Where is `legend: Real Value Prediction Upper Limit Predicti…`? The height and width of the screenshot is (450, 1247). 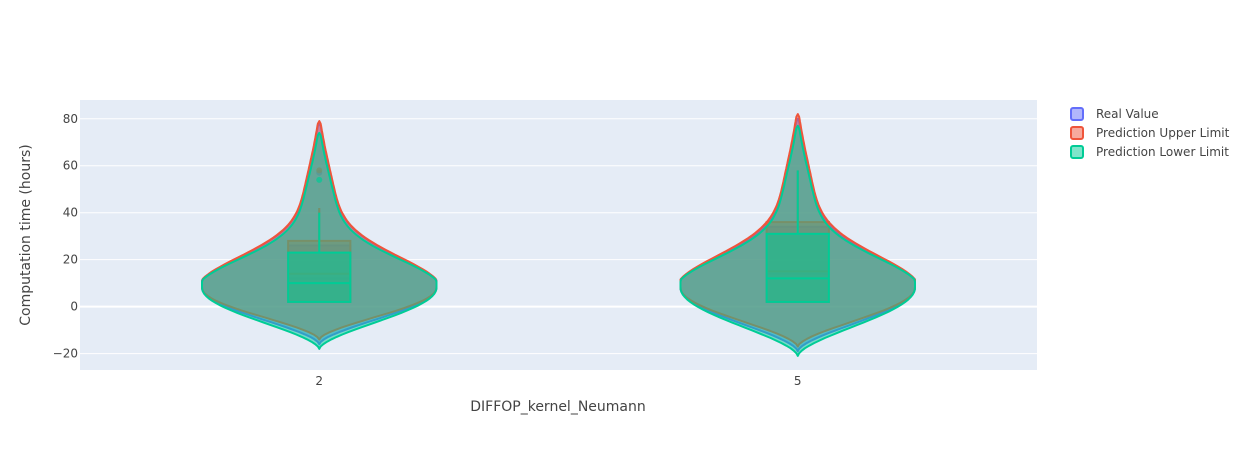 legend: Real Value Prediction Upper Limit Predicti… is located at coordinates (1150, 133).